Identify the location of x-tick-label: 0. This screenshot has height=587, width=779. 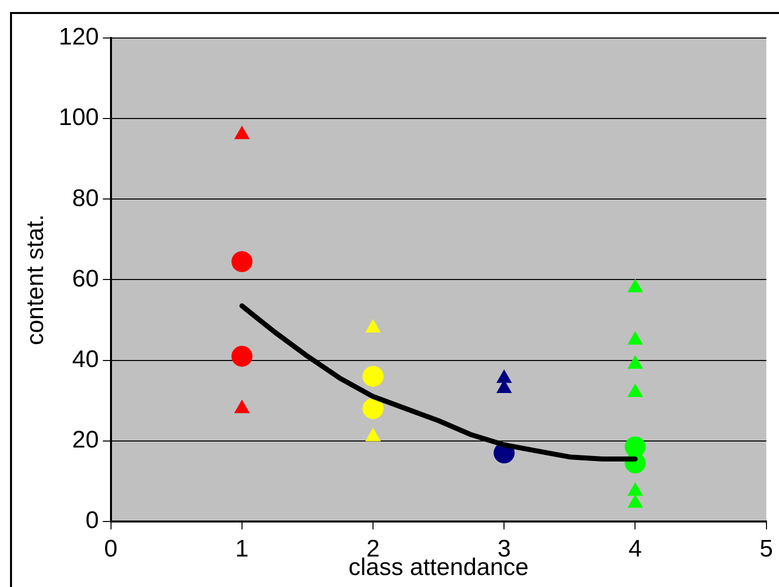
(111, 548).